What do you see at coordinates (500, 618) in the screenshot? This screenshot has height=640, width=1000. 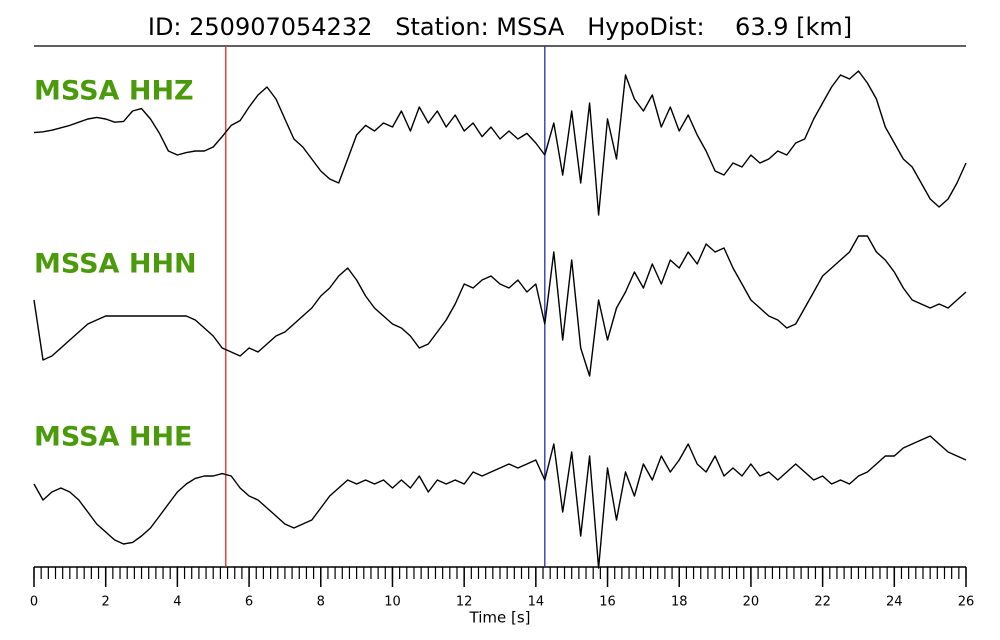 I see `x-axis-label: Time [s]` at bounding box center [500, 618].